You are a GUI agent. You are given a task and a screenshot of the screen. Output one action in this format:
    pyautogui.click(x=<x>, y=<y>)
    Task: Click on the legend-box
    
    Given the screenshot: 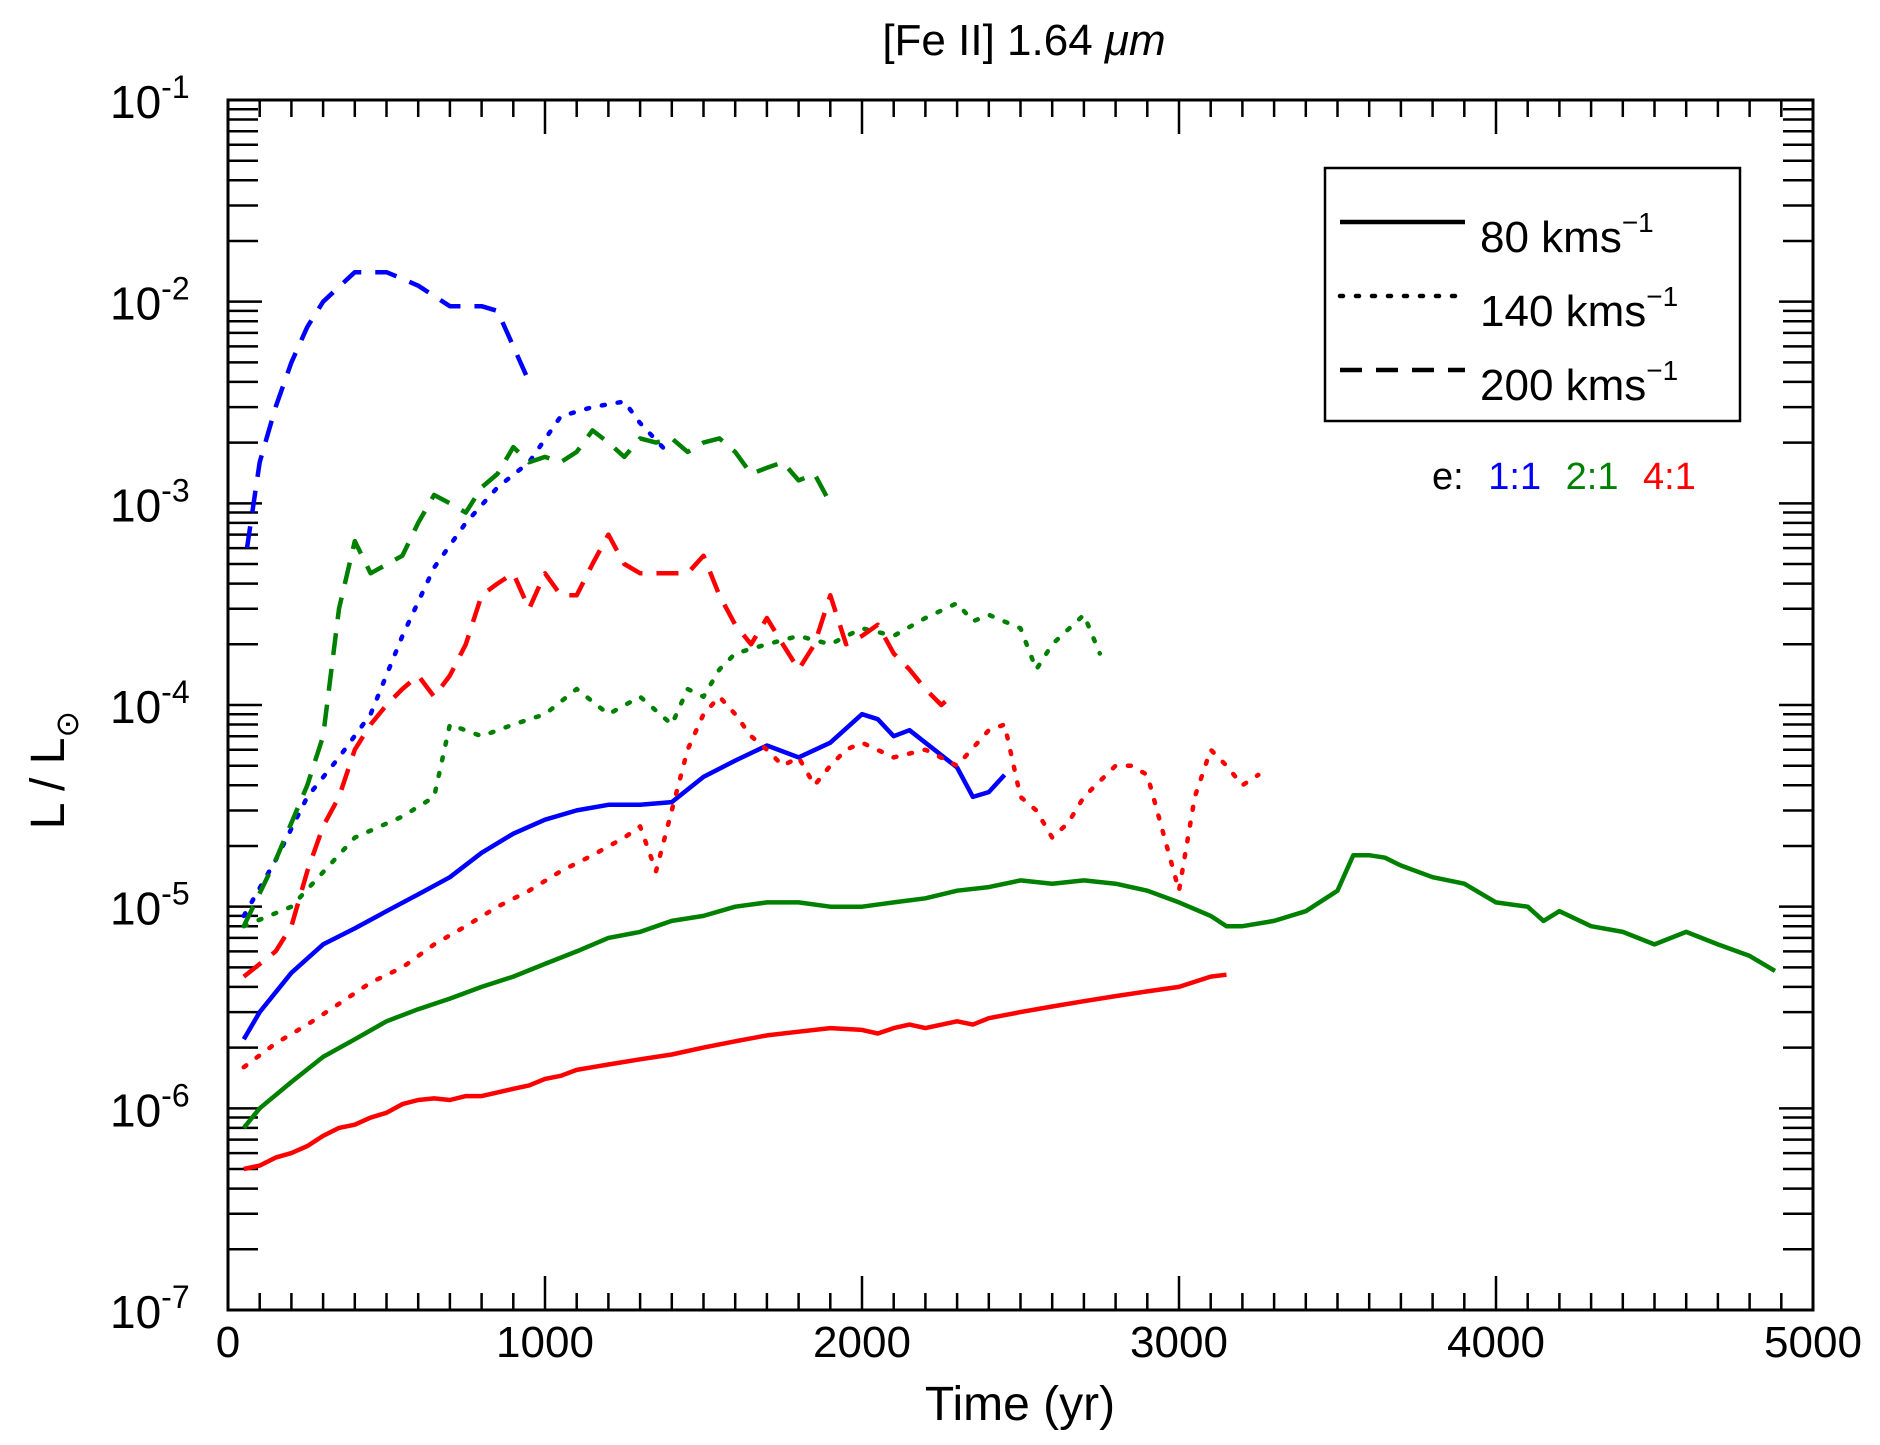 What is the action you would take?
    pyautogui.click(x=1532, y=294)
    